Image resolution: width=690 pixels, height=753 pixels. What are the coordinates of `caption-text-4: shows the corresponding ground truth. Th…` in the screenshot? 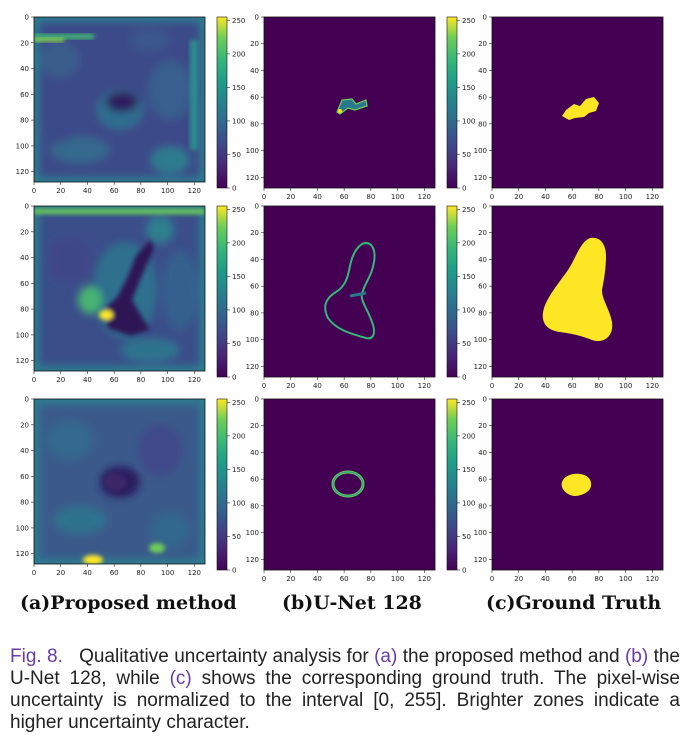 It's located at (345, 700).